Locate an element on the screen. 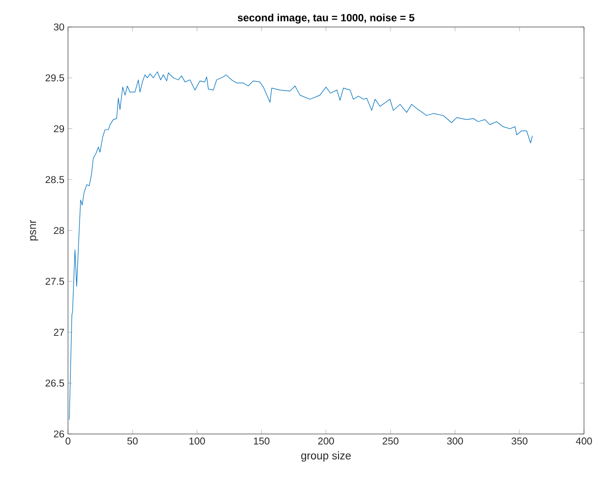 The height and width of the screenshot is (487, 600). y-tick-label: 30 is located at coordinates (59, 27).